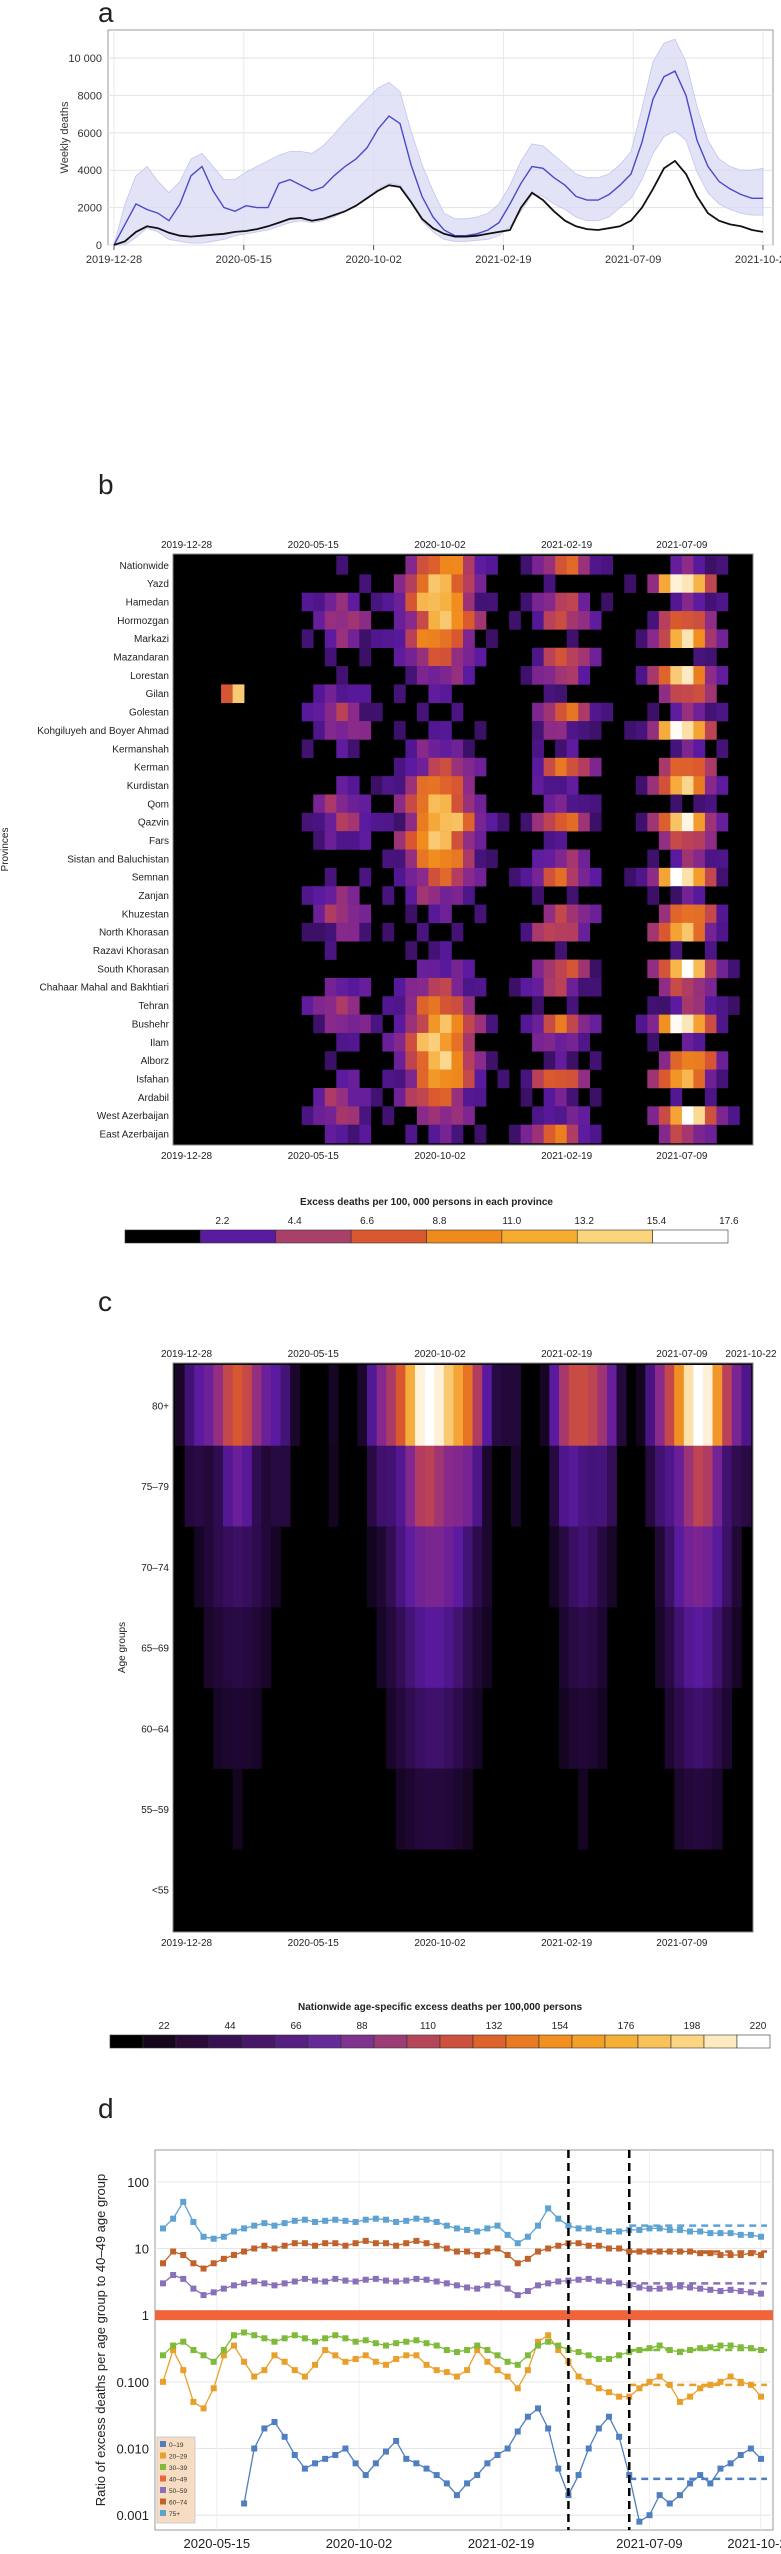  What do you see at coordinates (567, 1354) in the screenshot?
I see `xtick-label-top-c: 2021-02-19` at bounding box center [567, 1354].